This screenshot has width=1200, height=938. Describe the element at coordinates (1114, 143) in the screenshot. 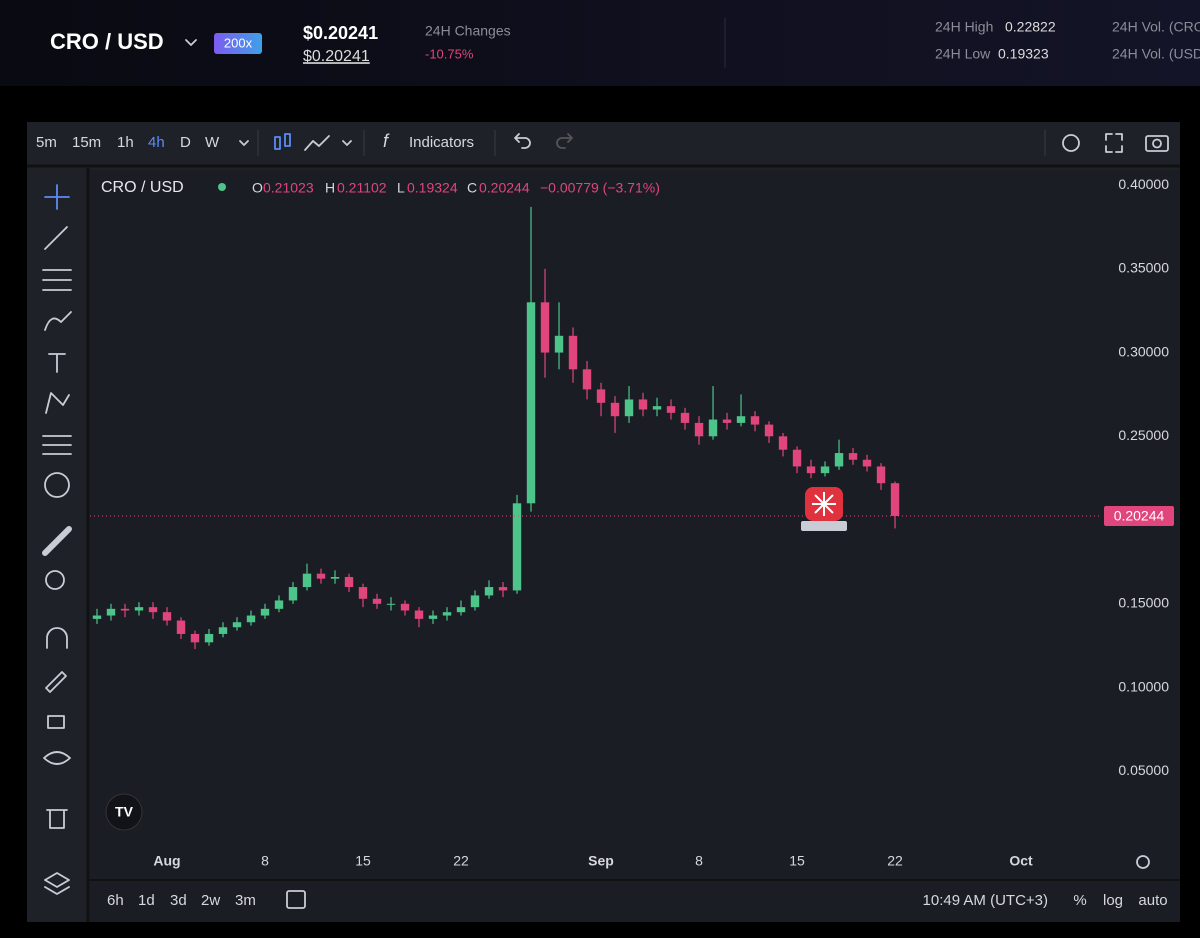

I see `fullscreen` at that location.